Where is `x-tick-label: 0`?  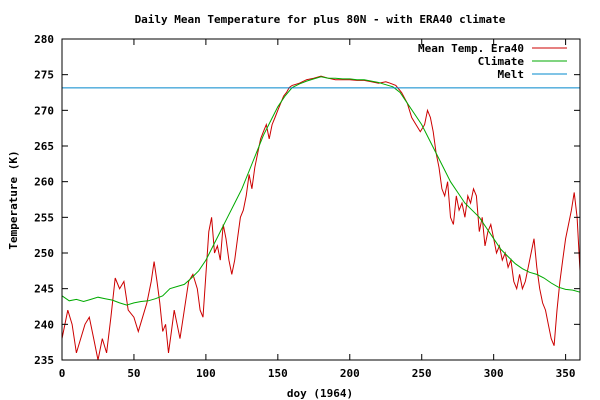 x-tick-label: 0 is located at coordinates (62, 373).